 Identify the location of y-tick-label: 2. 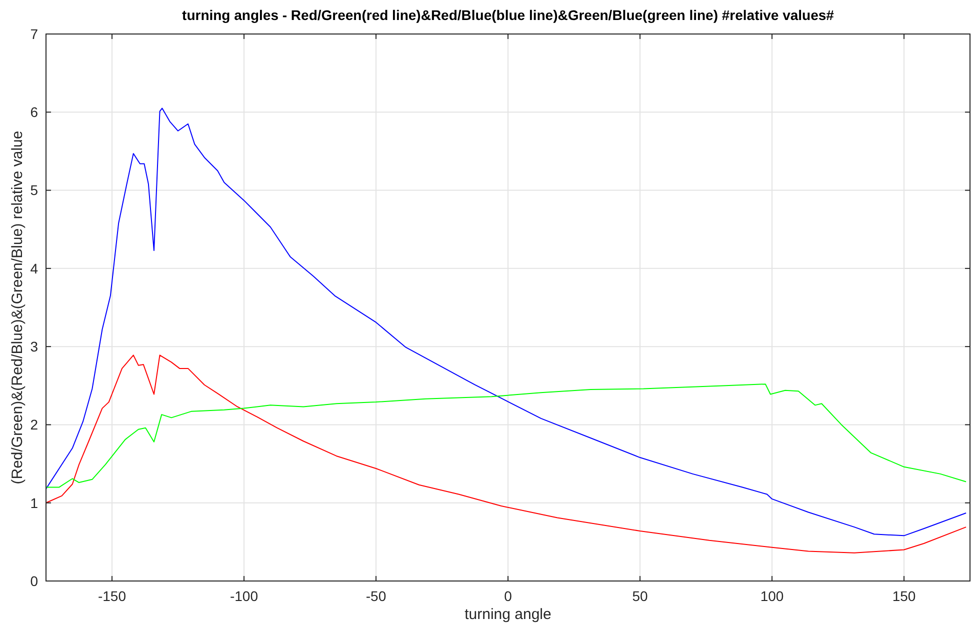
(34, 424).